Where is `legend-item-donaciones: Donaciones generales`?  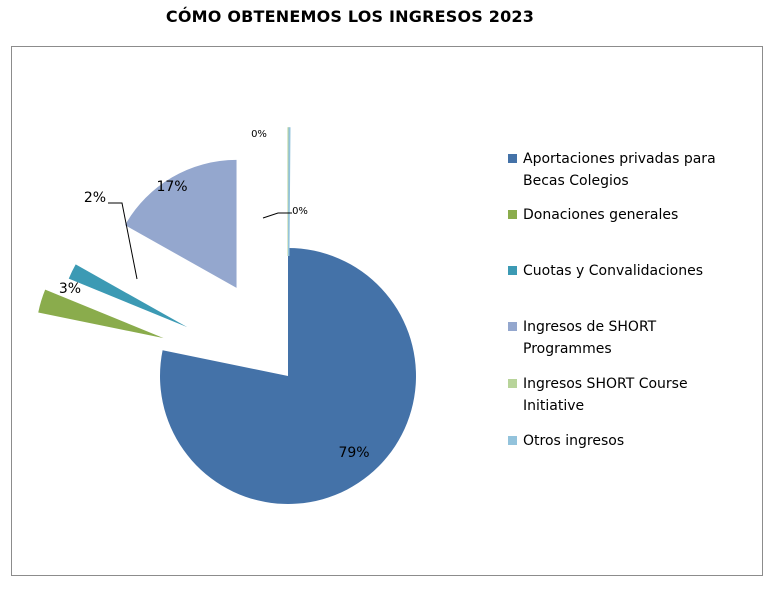 legend-item-donaciones: Donaciones generales is located at coordinates (633, 215).